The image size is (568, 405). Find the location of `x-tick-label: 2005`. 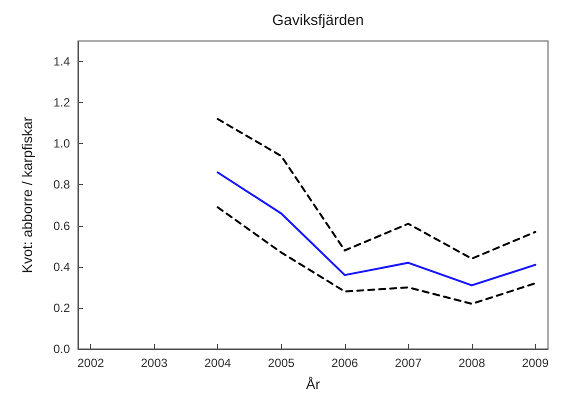

x-tick-label: 2005 is located at coordinates (281, 363).